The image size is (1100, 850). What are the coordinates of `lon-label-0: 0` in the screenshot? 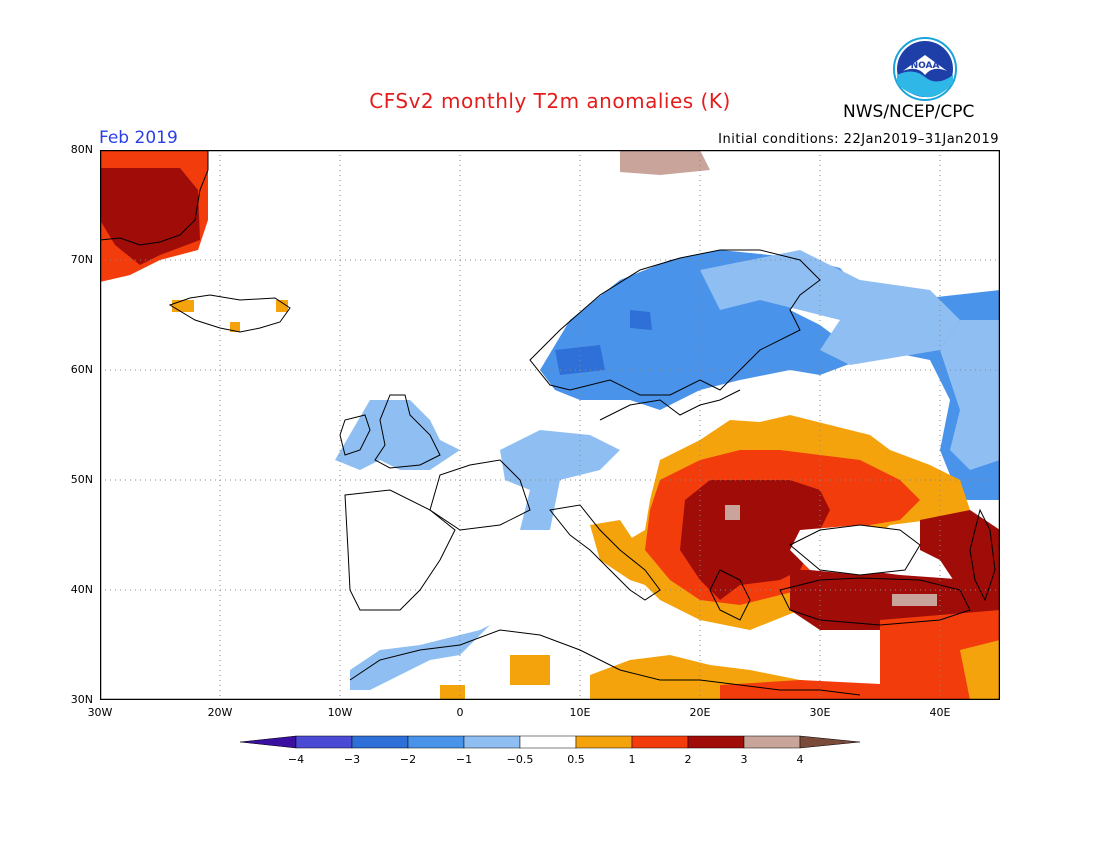 It's located at (460, 712).